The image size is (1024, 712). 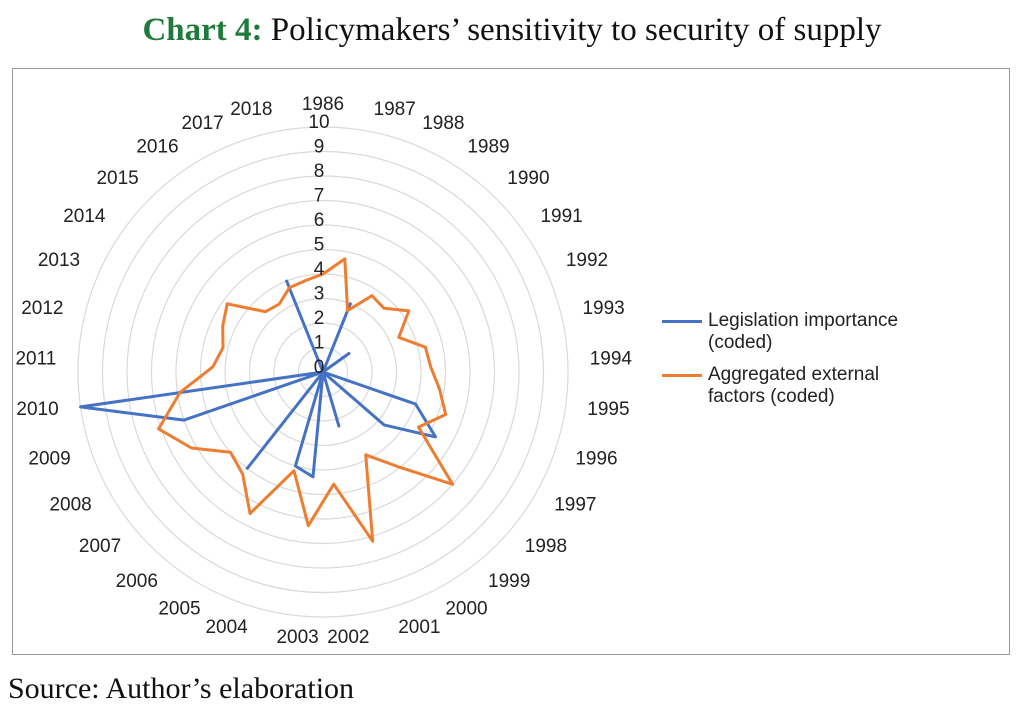 I want to click on category-label: 1995, so click(x=608, y=409).